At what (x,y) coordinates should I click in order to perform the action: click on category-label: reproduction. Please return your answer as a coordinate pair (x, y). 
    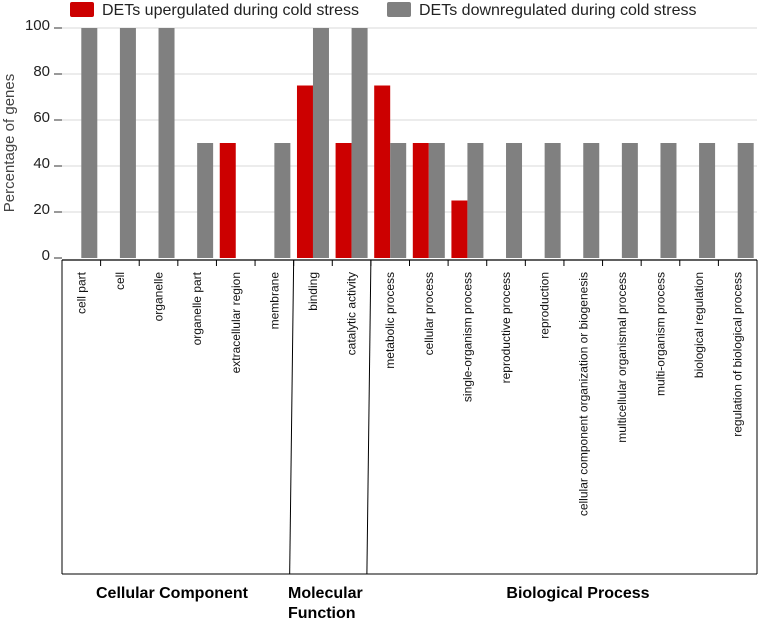
    Looking at the image, I should click on (545, 305).